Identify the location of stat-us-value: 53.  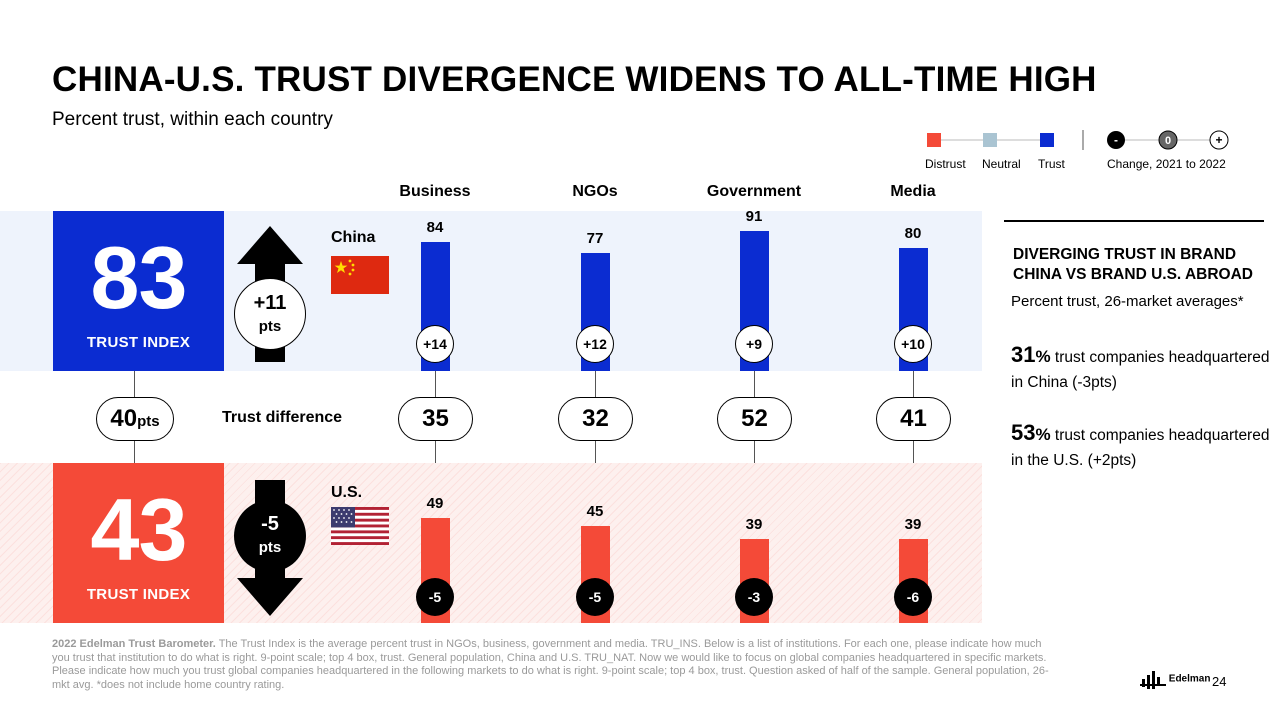
(1023, 432).